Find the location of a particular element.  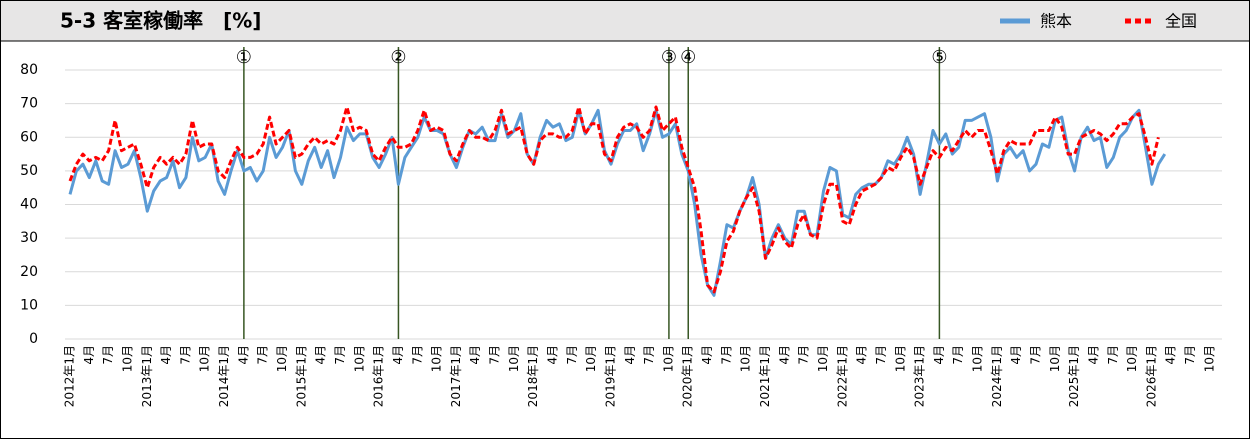

x-tick-label: 2018年1月 is located at coordinates (533, 376).